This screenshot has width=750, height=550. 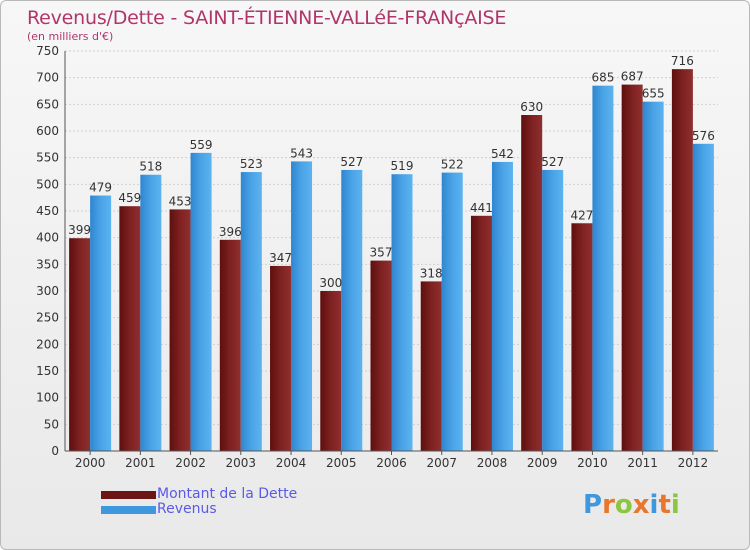 What do you see at coordinates (47, 371) in the screenshot?
I see `y-tick-label: 150` at bounding box center [47, 371].